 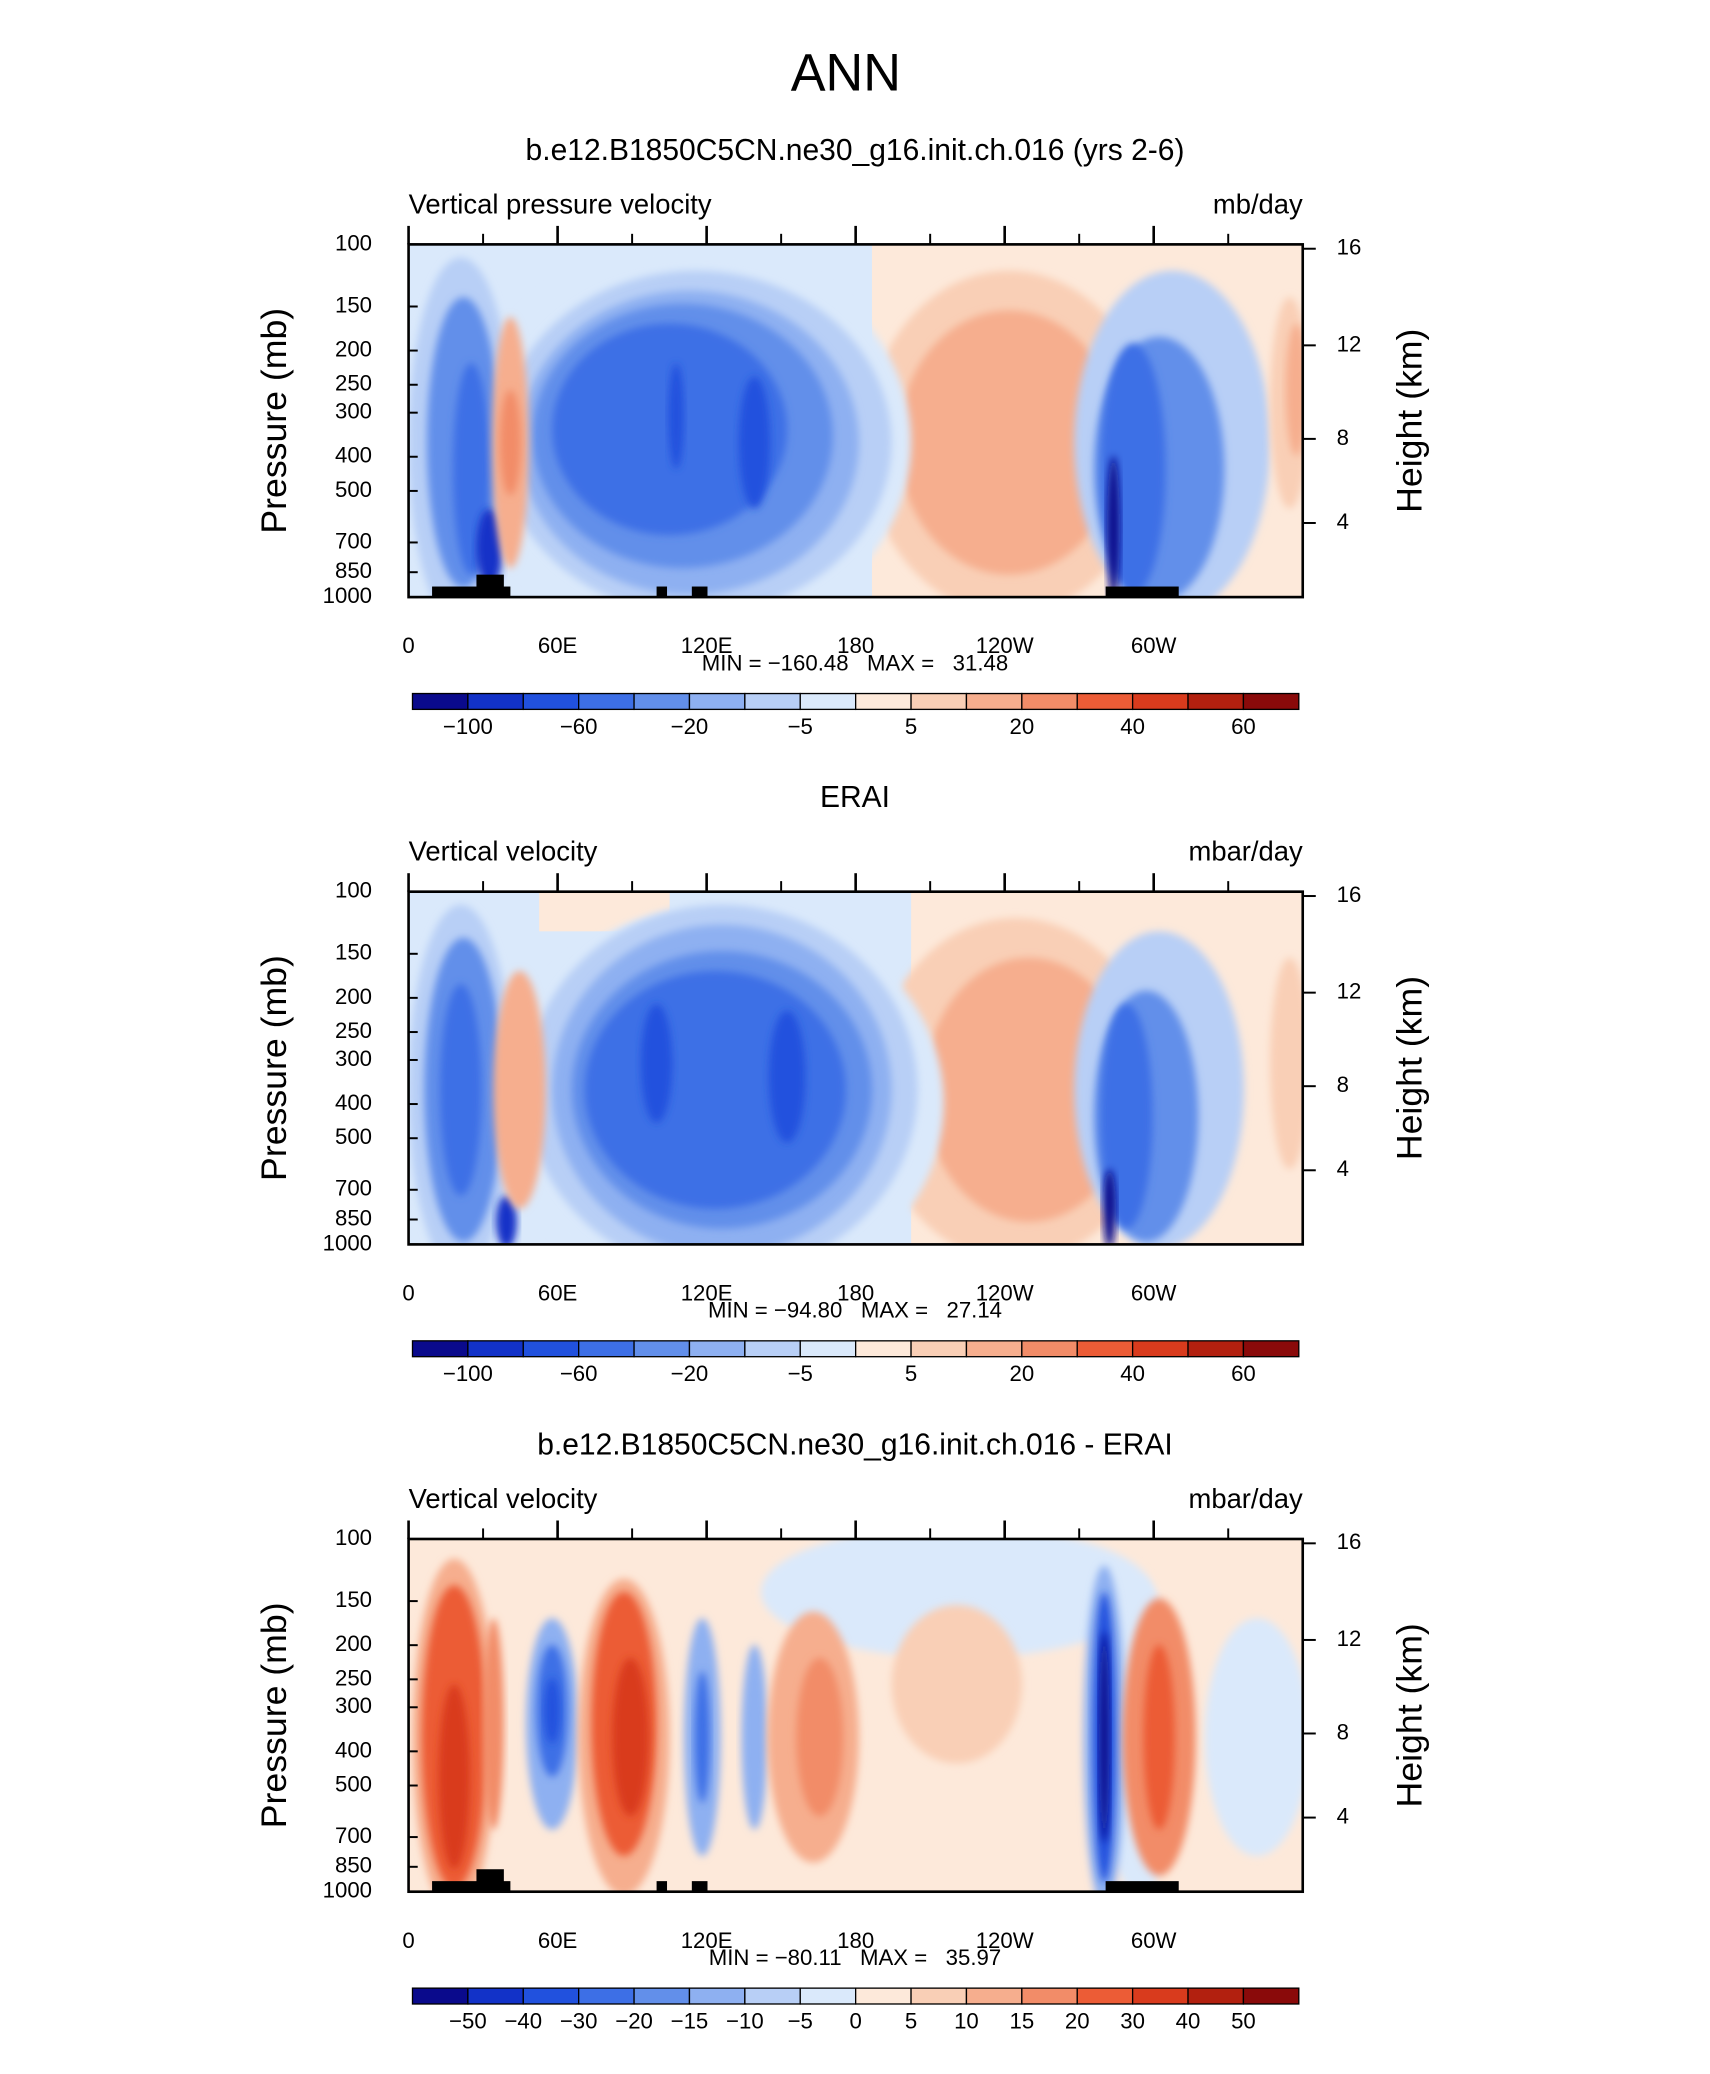 I want to click on colorbar-label: 30, so click(x=1132, y=2020).